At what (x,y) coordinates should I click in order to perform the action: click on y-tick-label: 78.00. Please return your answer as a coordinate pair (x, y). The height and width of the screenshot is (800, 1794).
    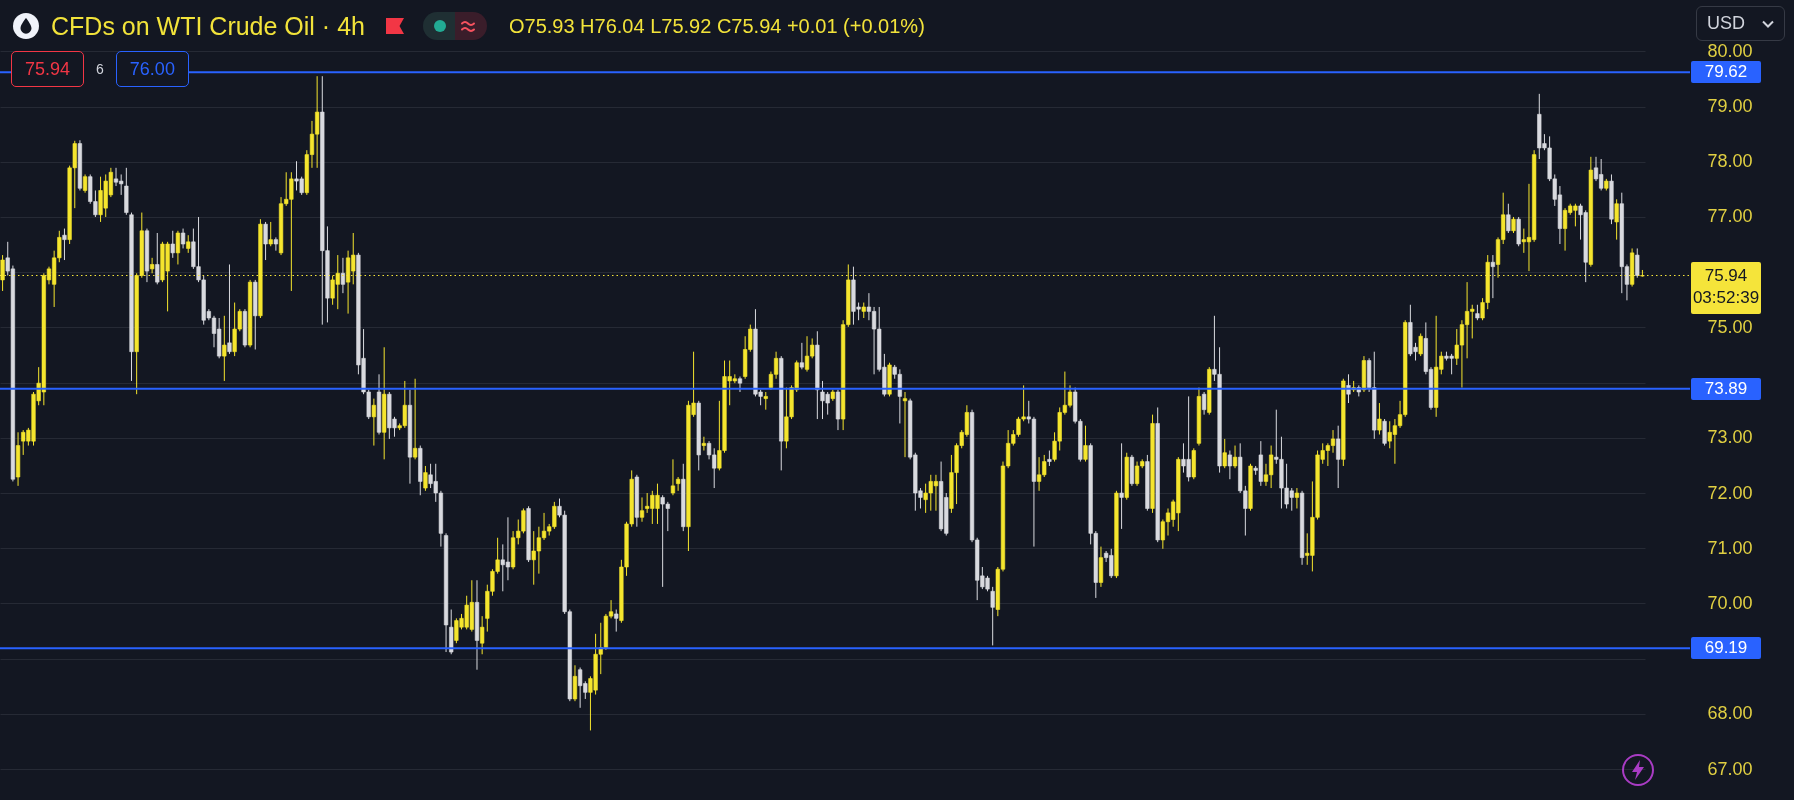
    Looking at the image, I should click on (1730, 161).